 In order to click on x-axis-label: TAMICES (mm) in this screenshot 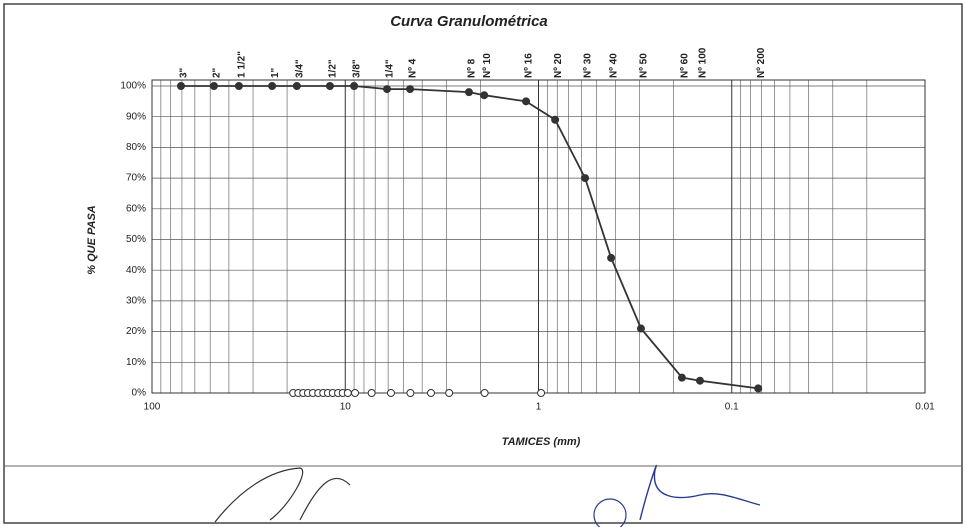, I will do `click(541, 442)`.